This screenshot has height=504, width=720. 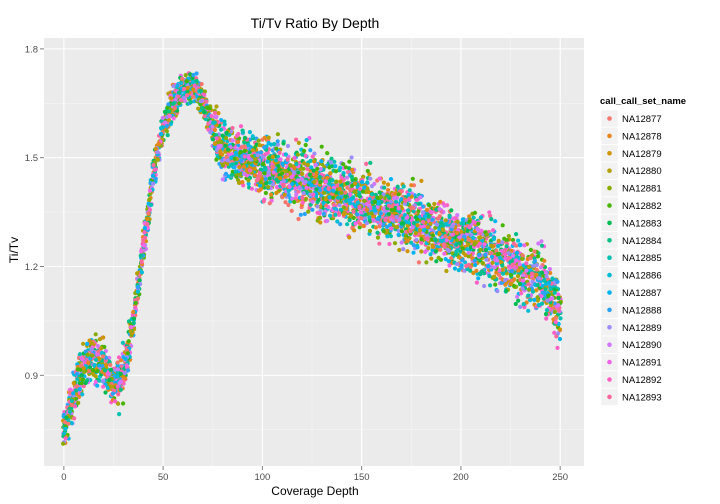 What do you see at coordinates (642, 171) in the screenshot?
I see `legend-label: NA12880` at bounding box center [642, 171].